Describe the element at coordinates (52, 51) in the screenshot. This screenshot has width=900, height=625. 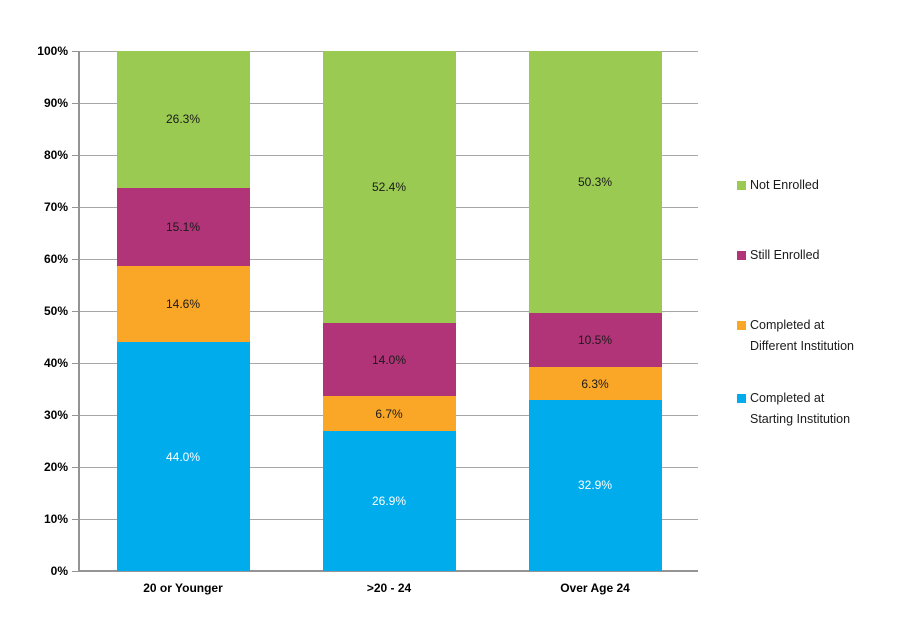
I see `y-tick-label-100: 100%` at that location.